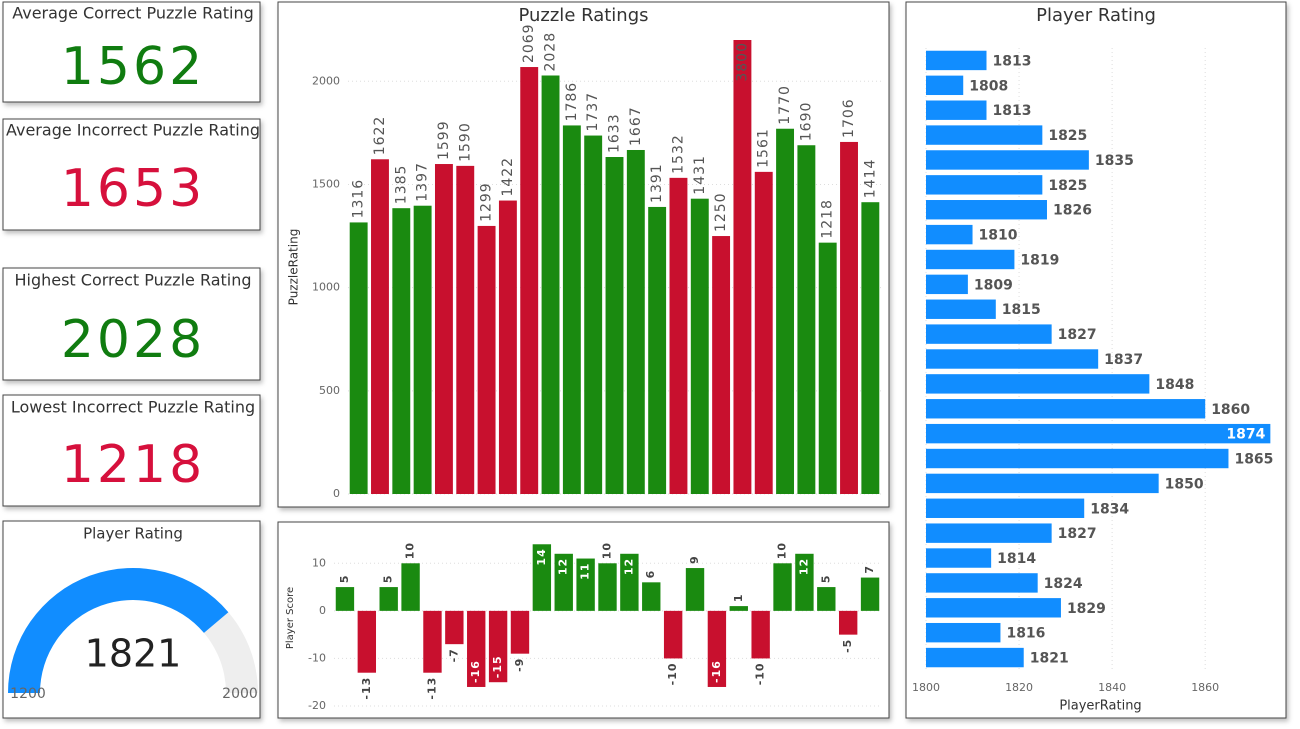 The width and height of the screenshot is (1300, 729). I want to click on data-label: 1816, so click(1025, 634).